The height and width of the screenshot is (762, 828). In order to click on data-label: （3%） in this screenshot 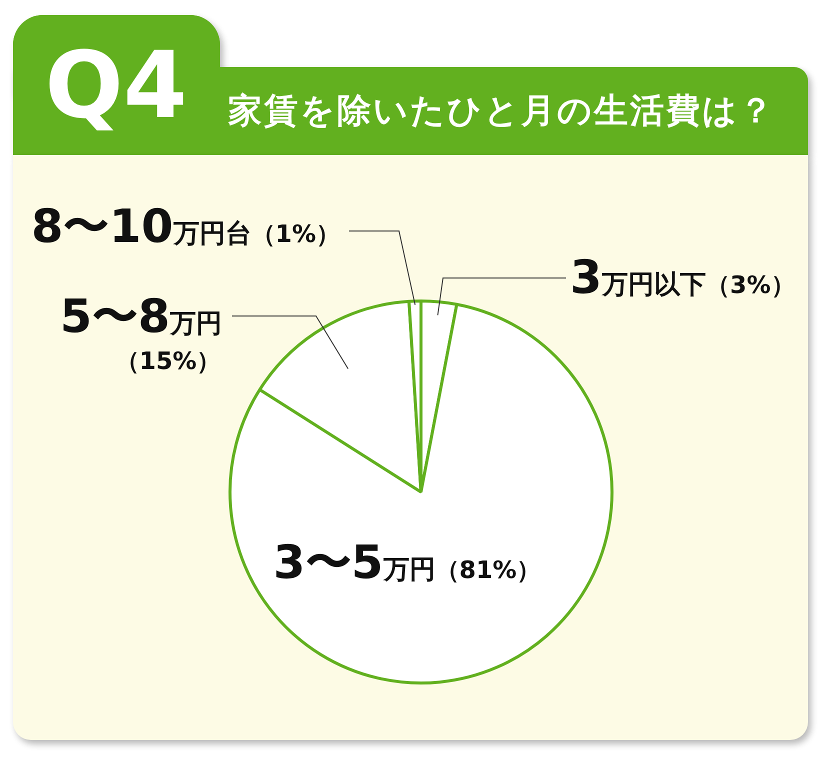, I will do `click(750, 285)`.